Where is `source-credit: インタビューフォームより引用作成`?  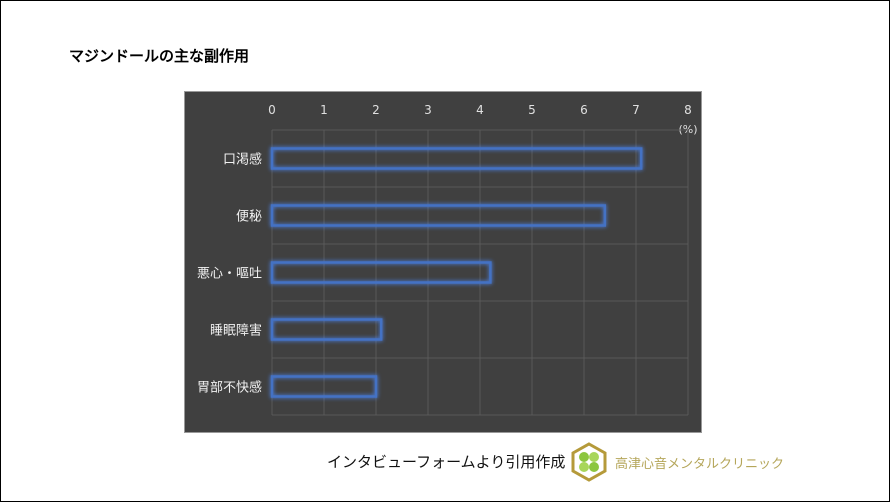
source-credit: インタビューフォームより引用作成 is located at coordinates (446, 462).